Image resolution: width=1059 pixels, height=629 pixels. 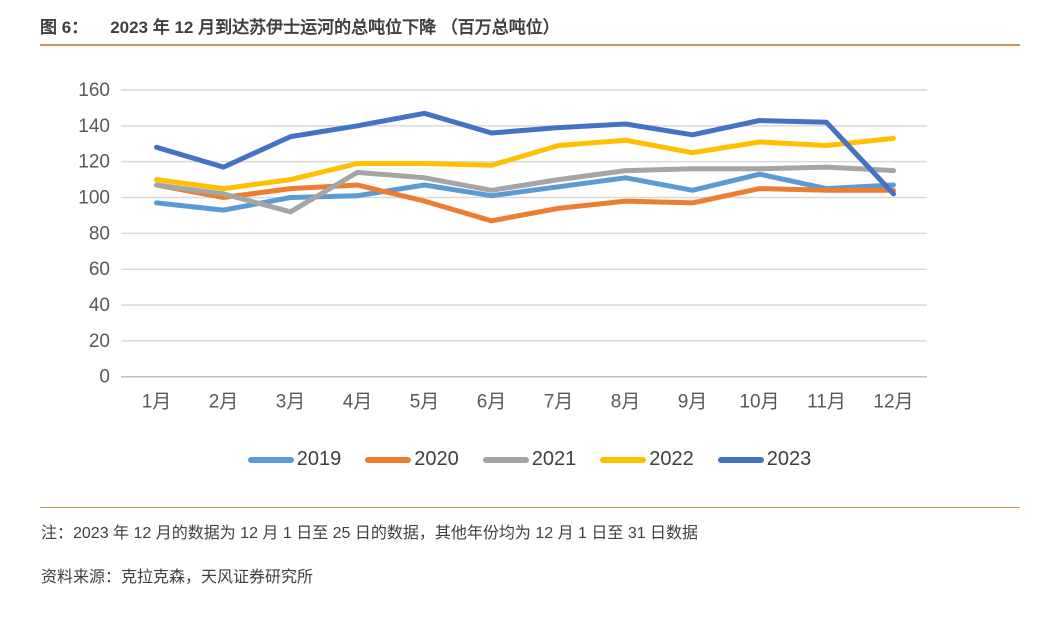 I want to click on series-line-2020, so click(x=525, y=203).